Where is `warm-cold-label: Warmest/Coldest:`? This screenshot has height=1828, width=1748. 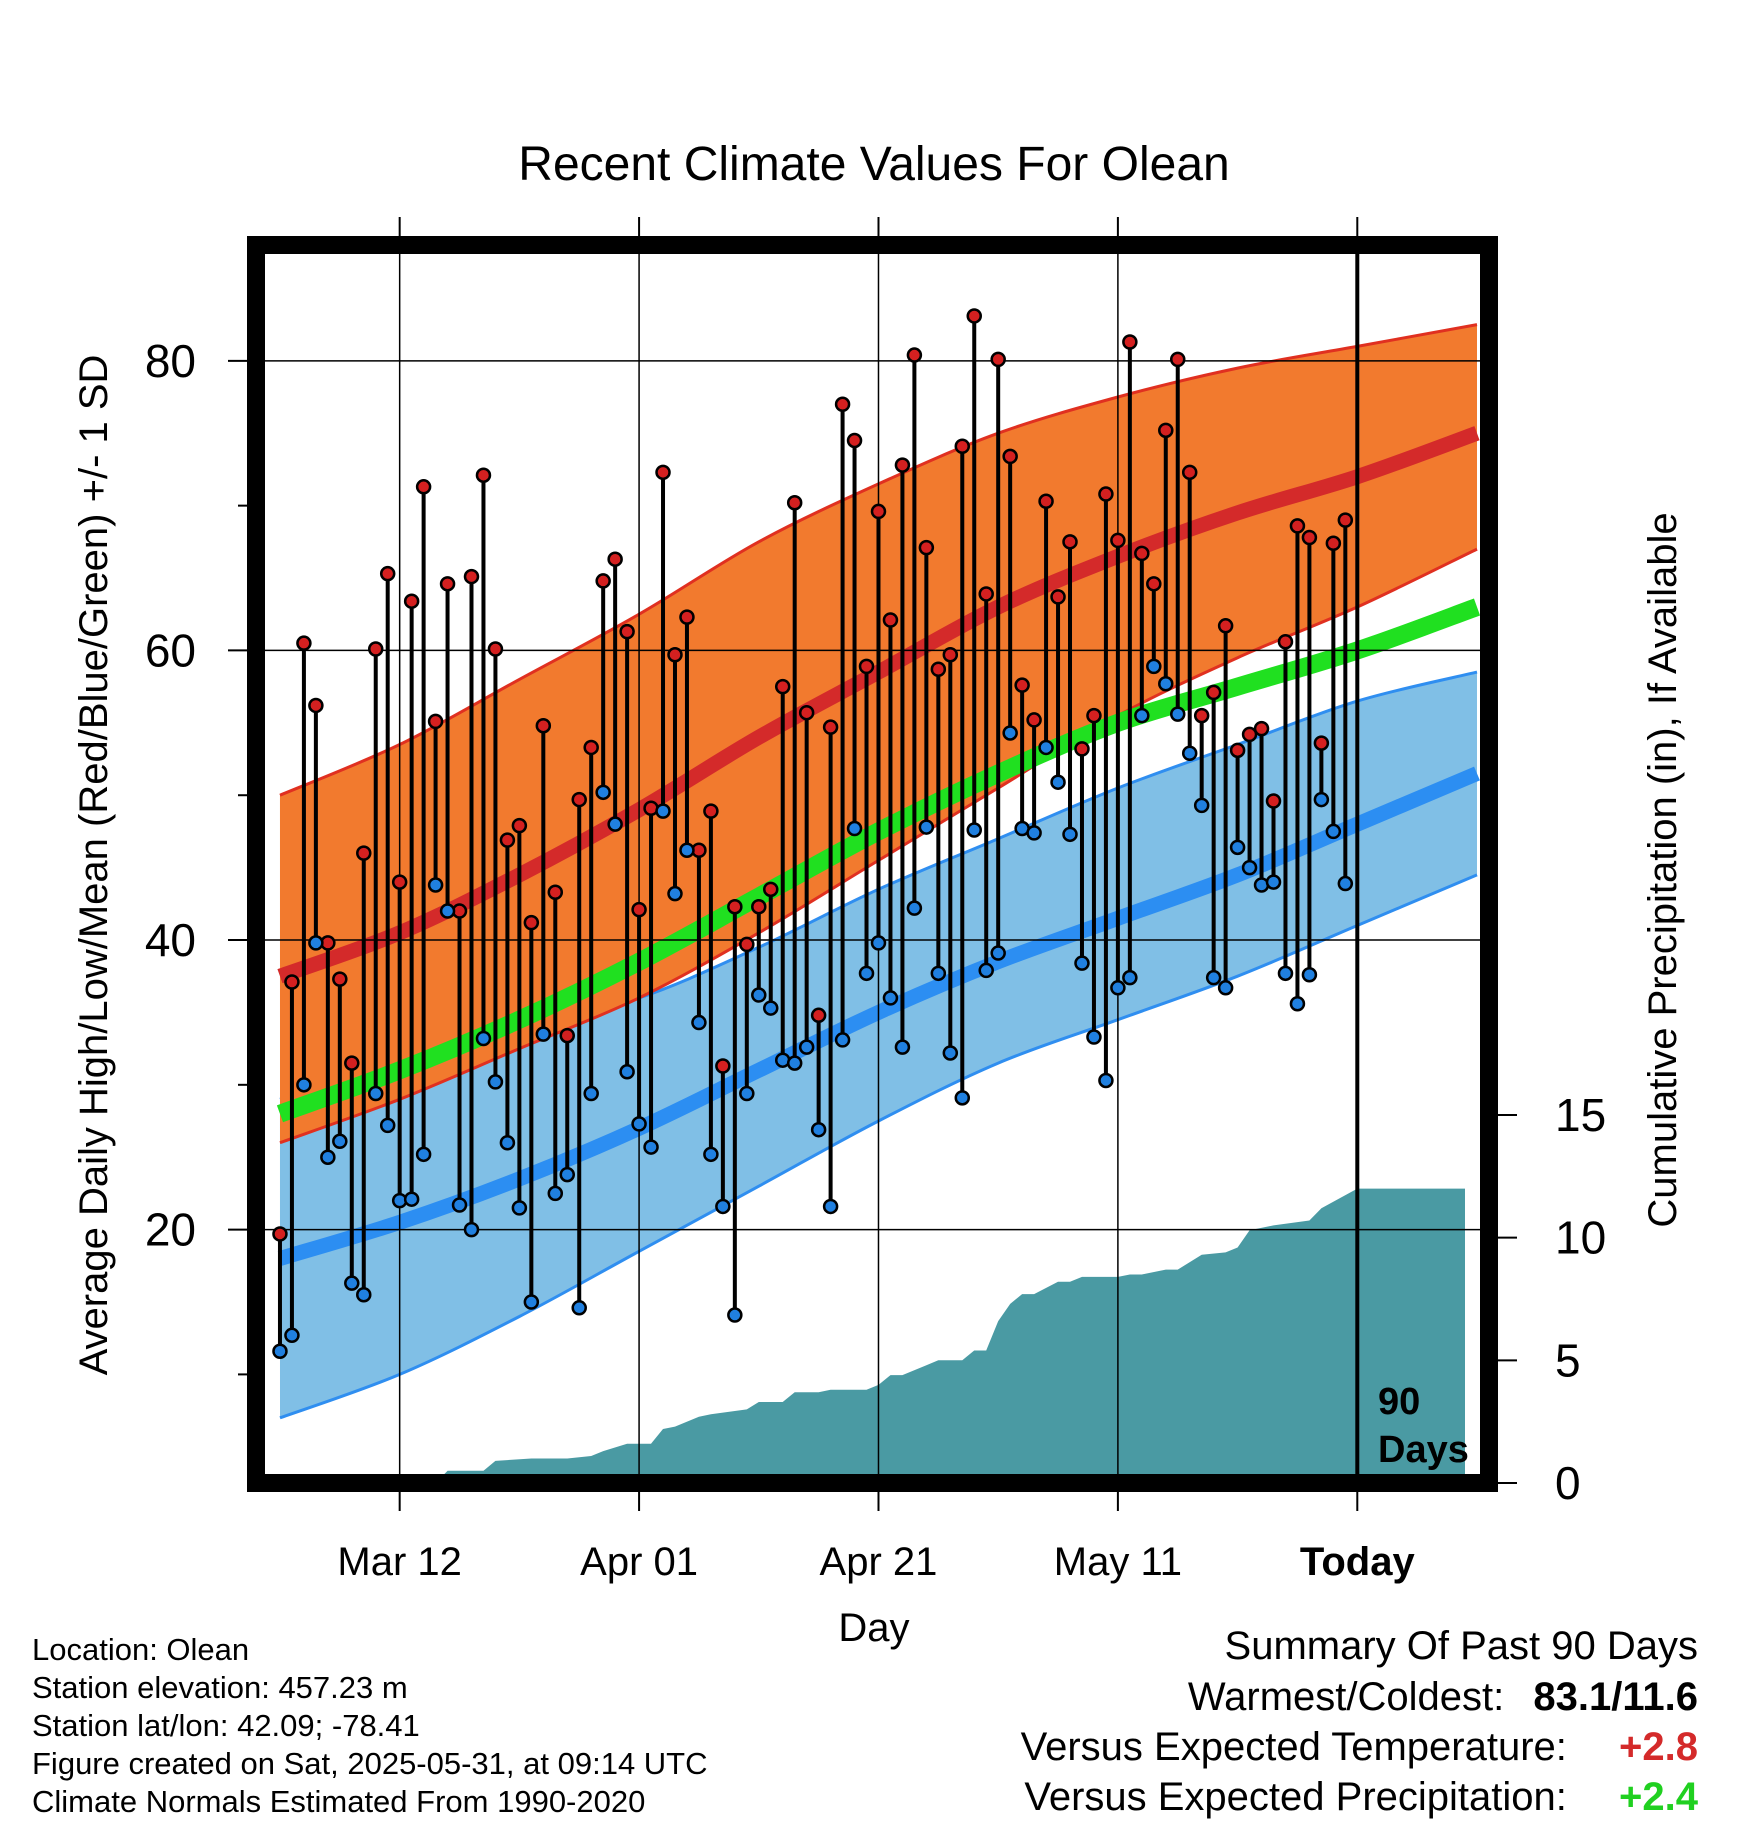 warm-cold-label: Warmest/Coldest: is located at coordinates (1346, 1697).